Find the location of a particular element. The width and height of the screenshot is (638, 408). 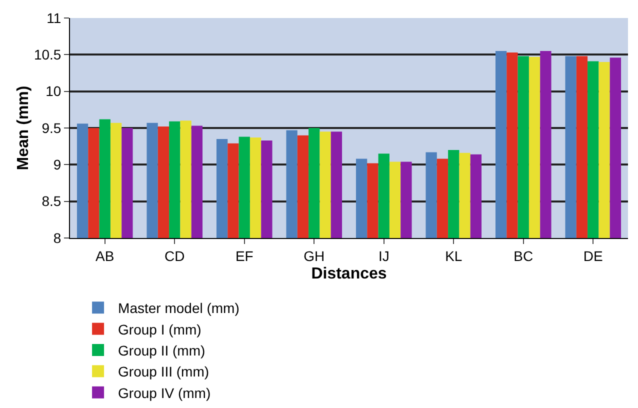

y-tick-label: 9.5 is located at coordinates (52, 128).